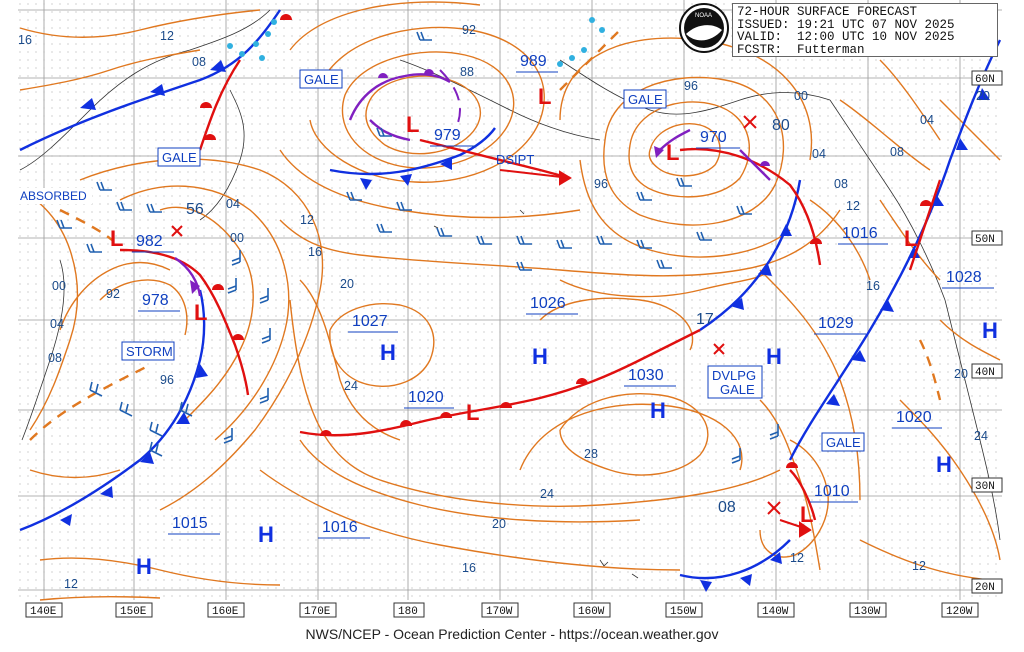  Describe the element at coordinates (591, 612) in the screenshot. I see `longitude-label: 160W` at that location.